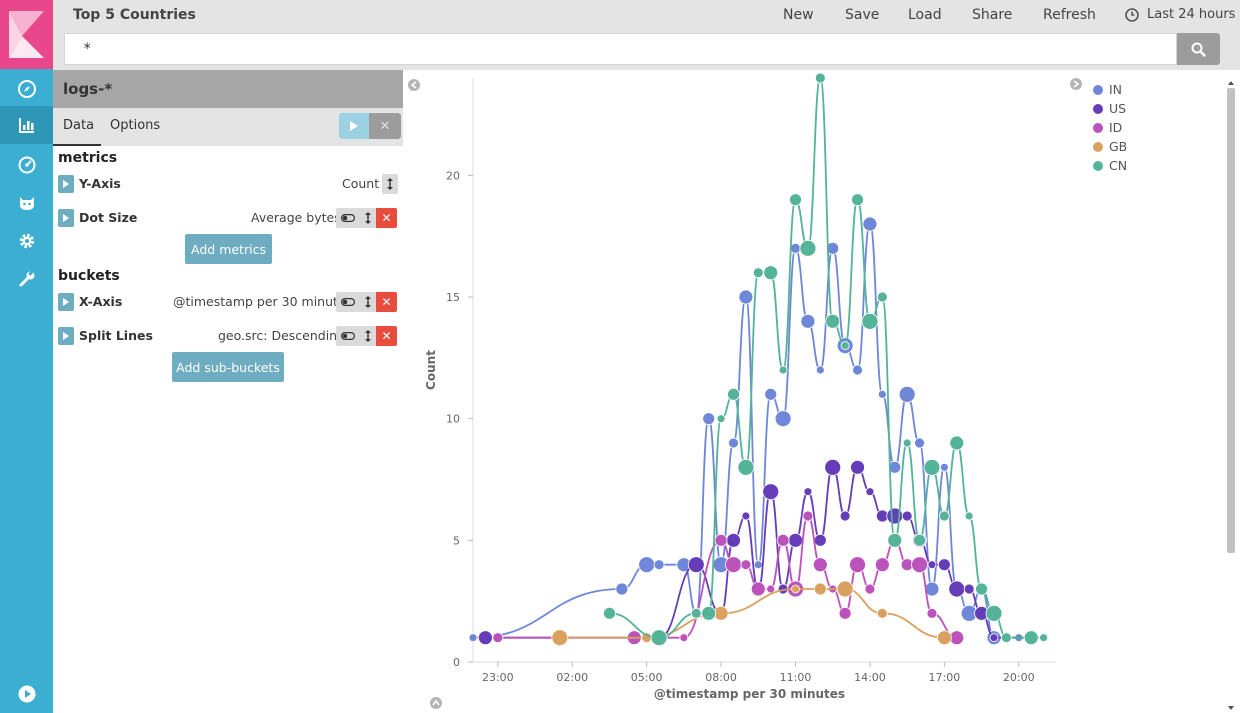  I want to click on devtools-nav-button, so click(26, 279).